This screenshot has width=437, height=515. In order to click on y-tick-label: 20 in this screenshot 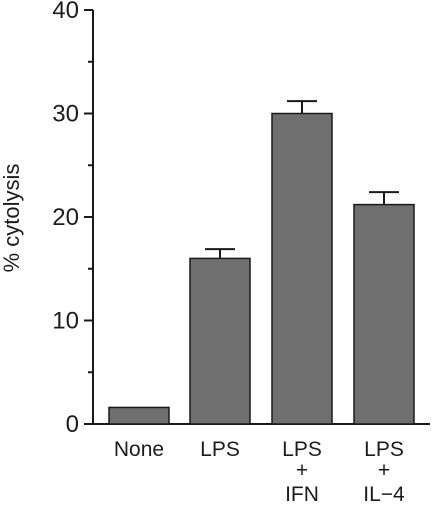, I will do `click(65, 217)`.